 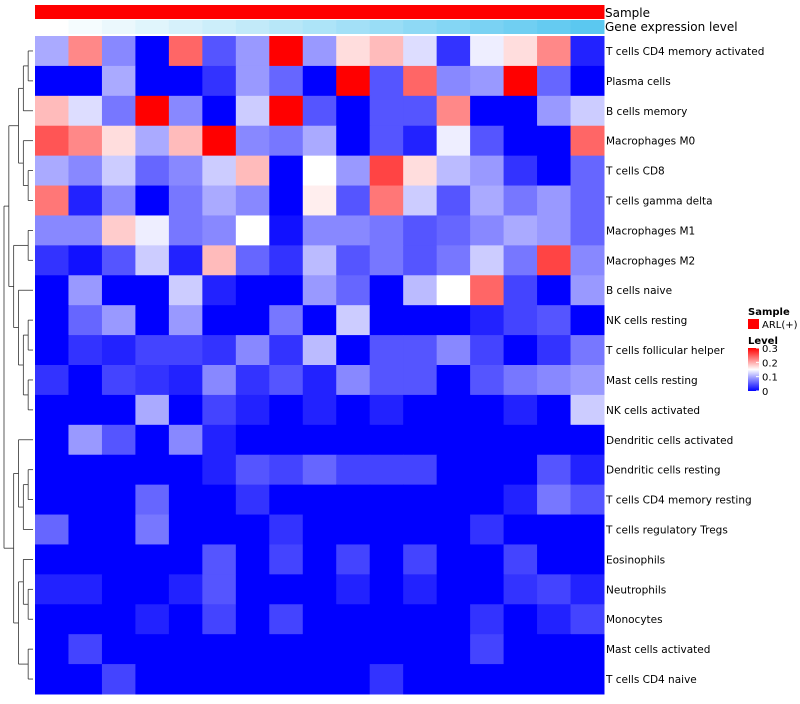 What do you see at coordinates (671, 27) in the screenshot?
I see `annotation-label-gene-expression: Gene expression level` at bounding box center [671, 27].